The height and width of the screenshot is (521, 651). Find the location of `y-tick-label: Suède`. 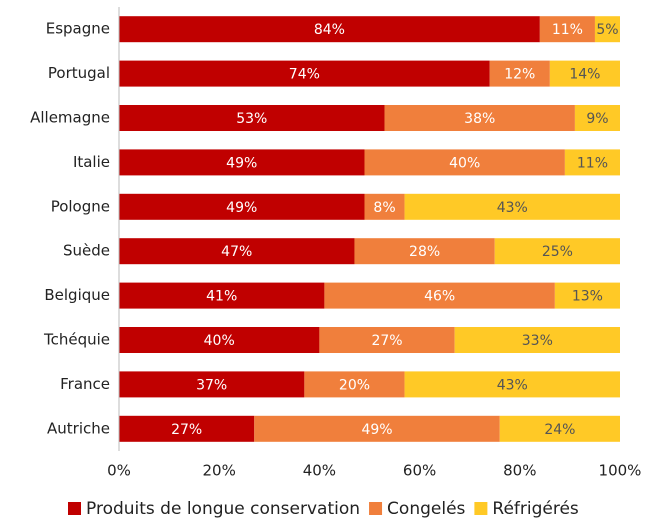

y-tick-label: Suède is located at coordinates (86, 251).